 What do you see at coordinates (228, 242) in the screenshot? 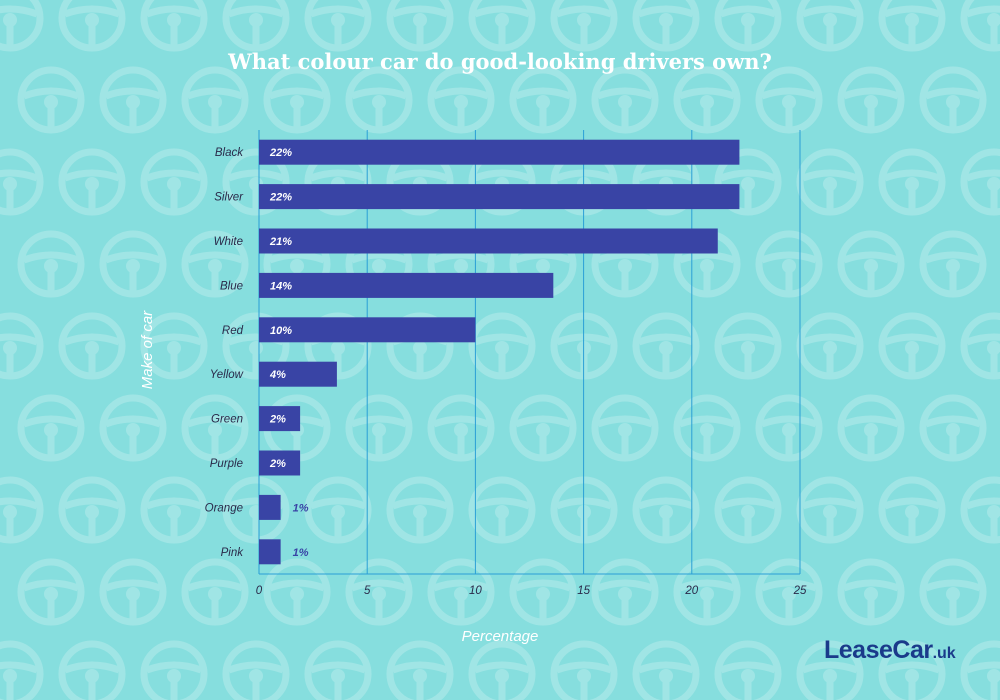
I see `category-label: White` at bounding box center [228, 242].